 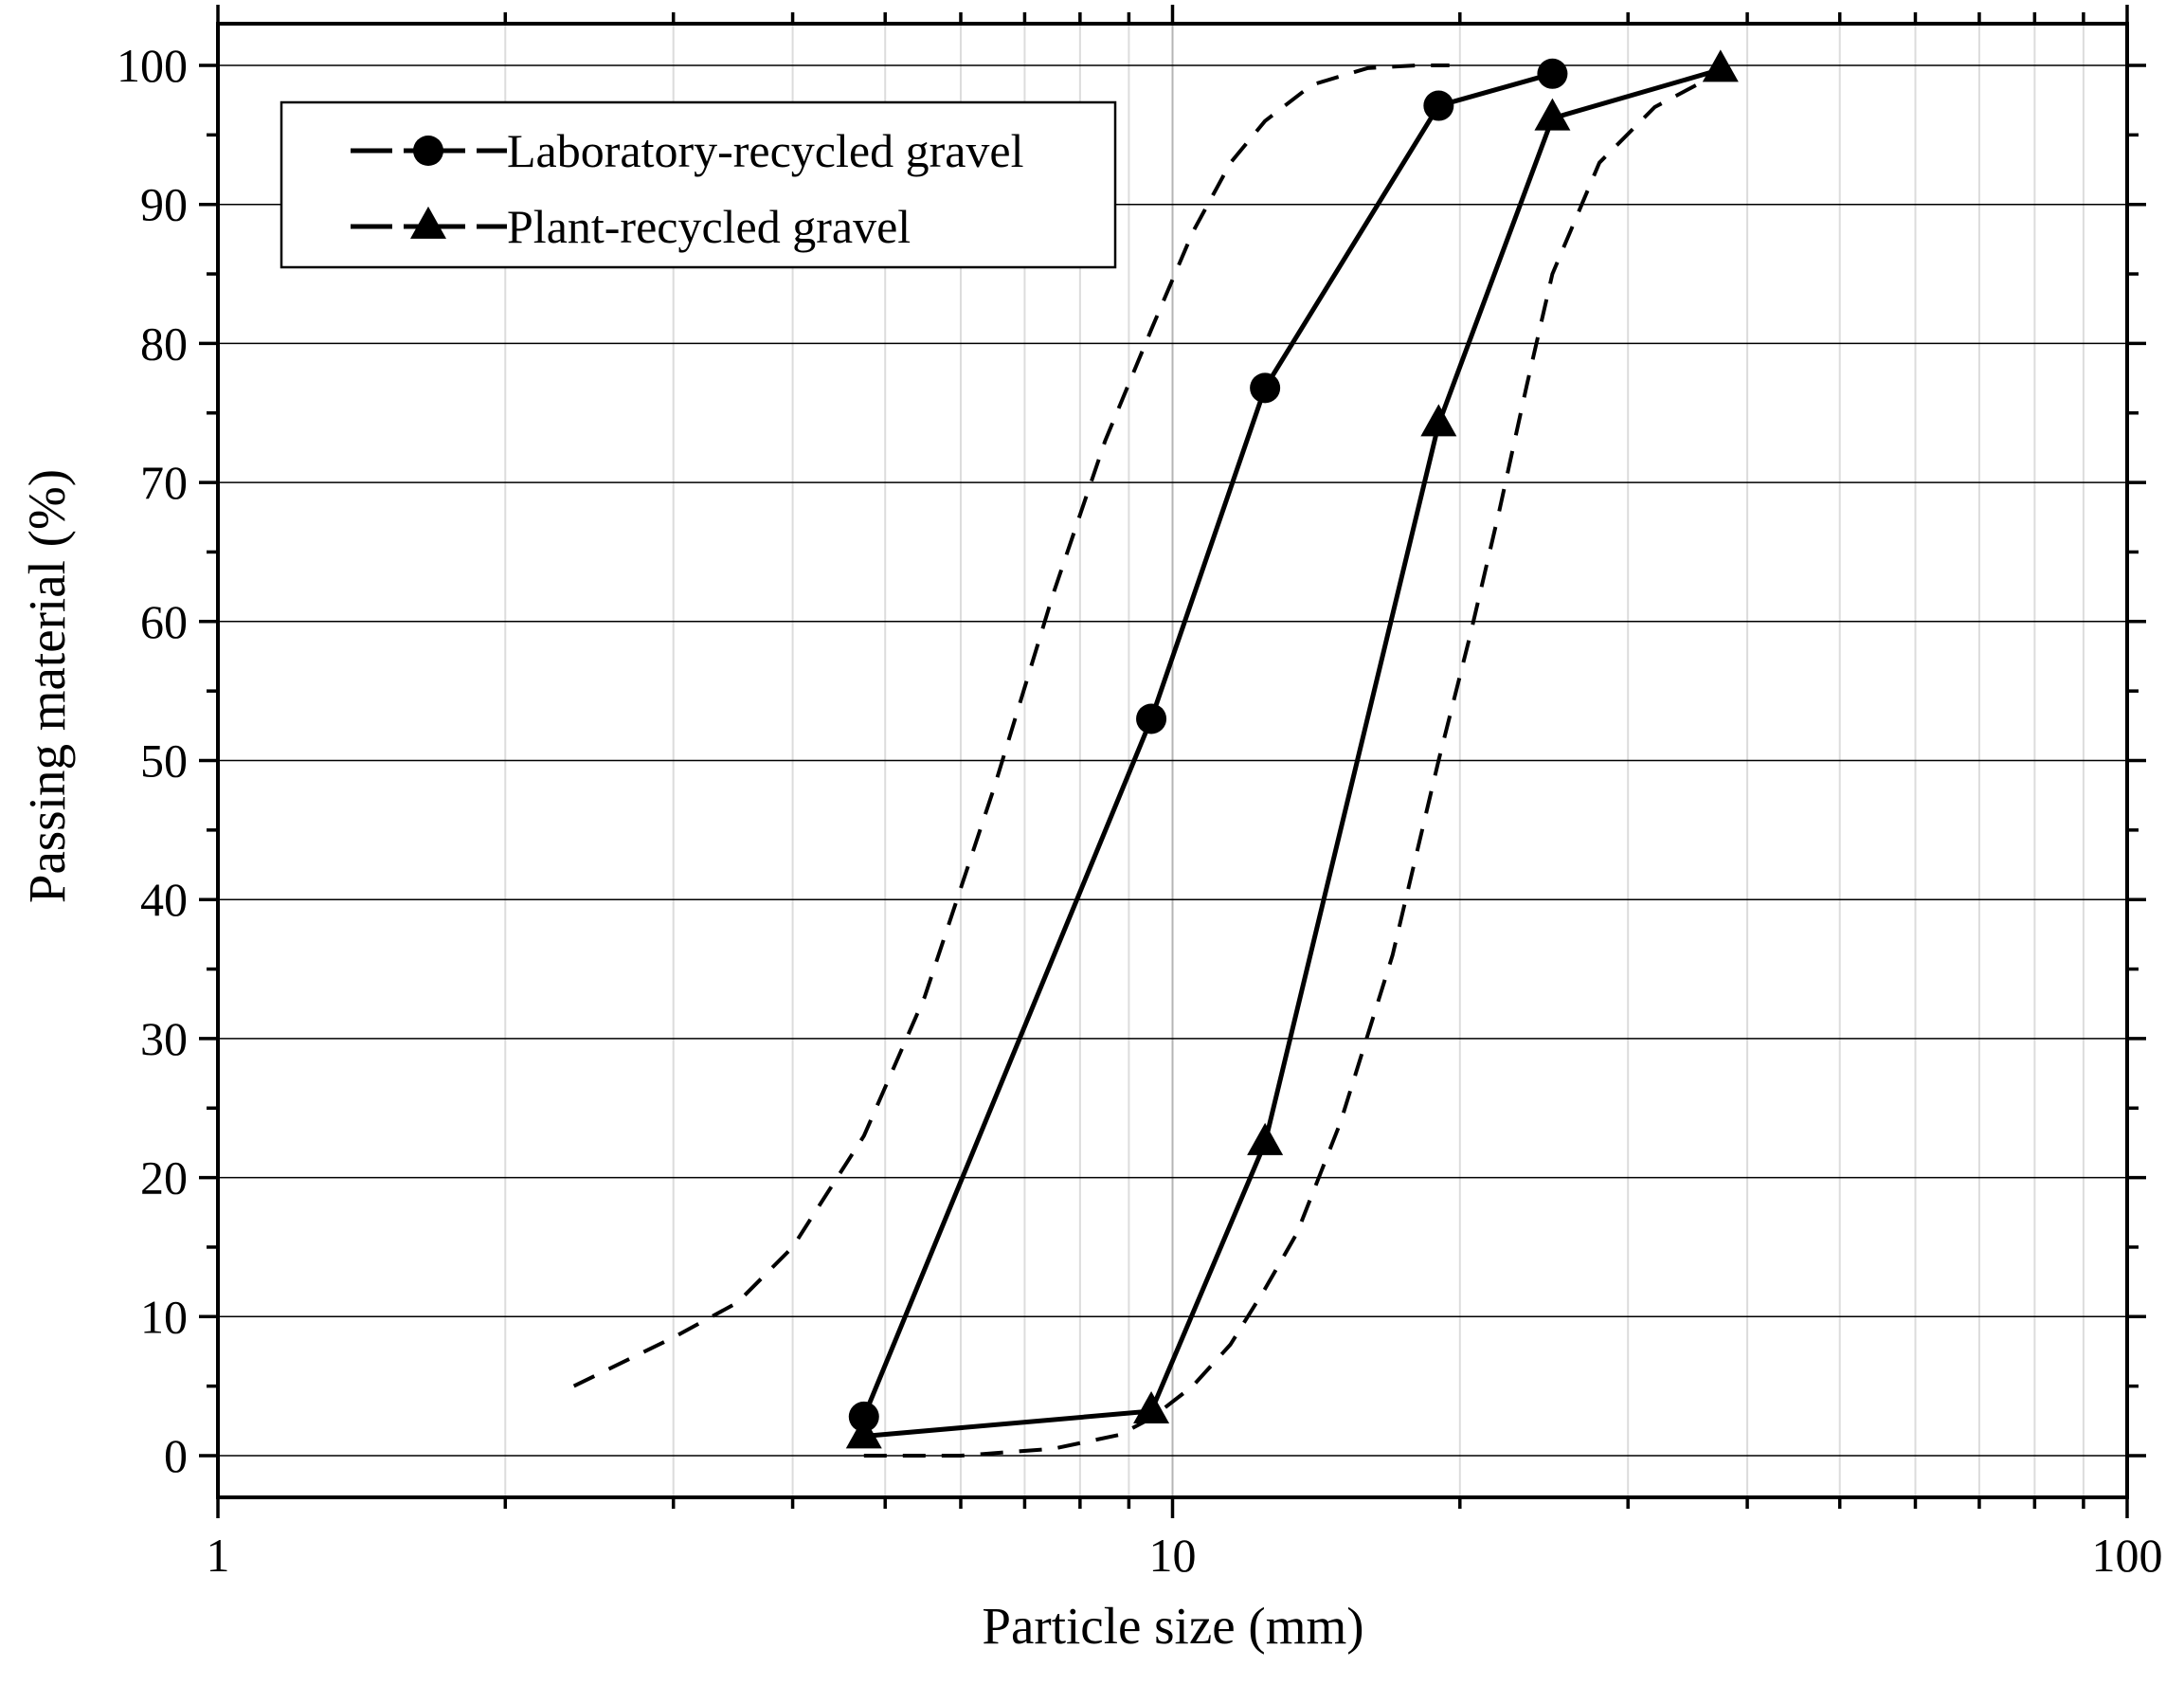 What do you see at coordinates (164, 761) in the screenshot?
I see `y-tick-label: 50` at bounding box center [164, 761].